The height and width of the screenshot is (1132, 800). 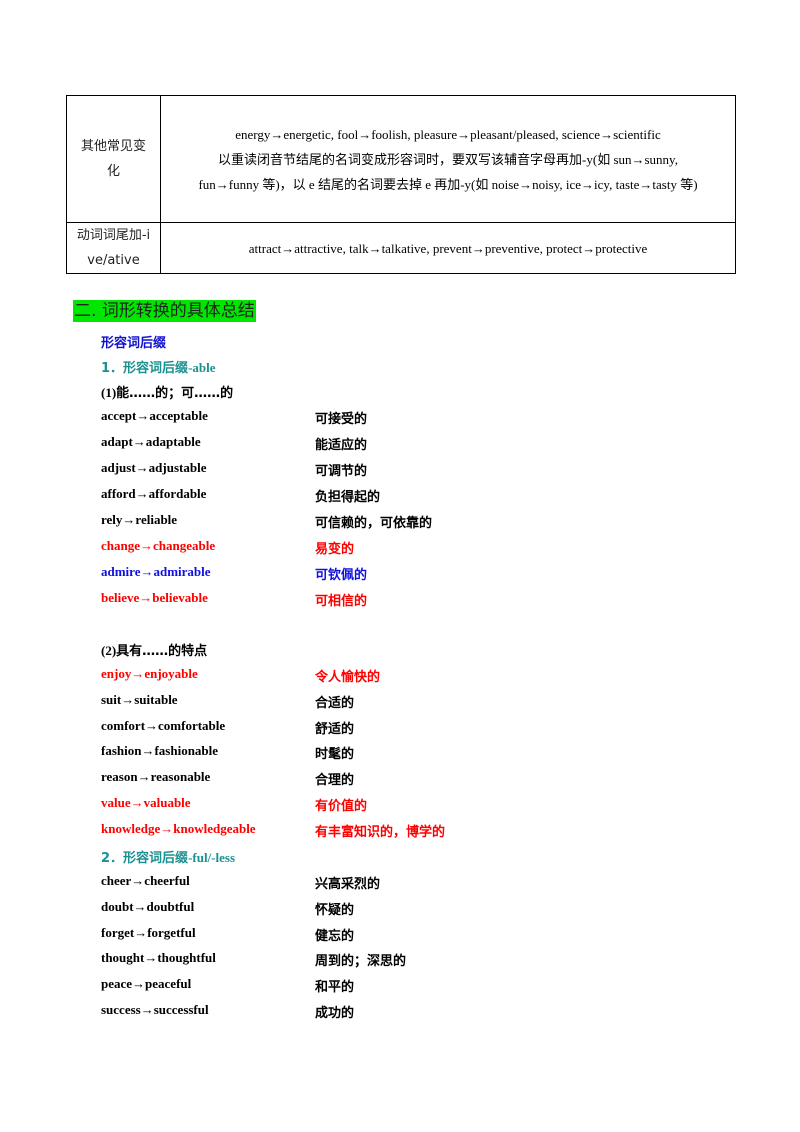 What do you see at coordinates (401, 986) in the screenshot?
I see `vocab-row: peace→peaceful 和平的` at bounding box center [401, 986].